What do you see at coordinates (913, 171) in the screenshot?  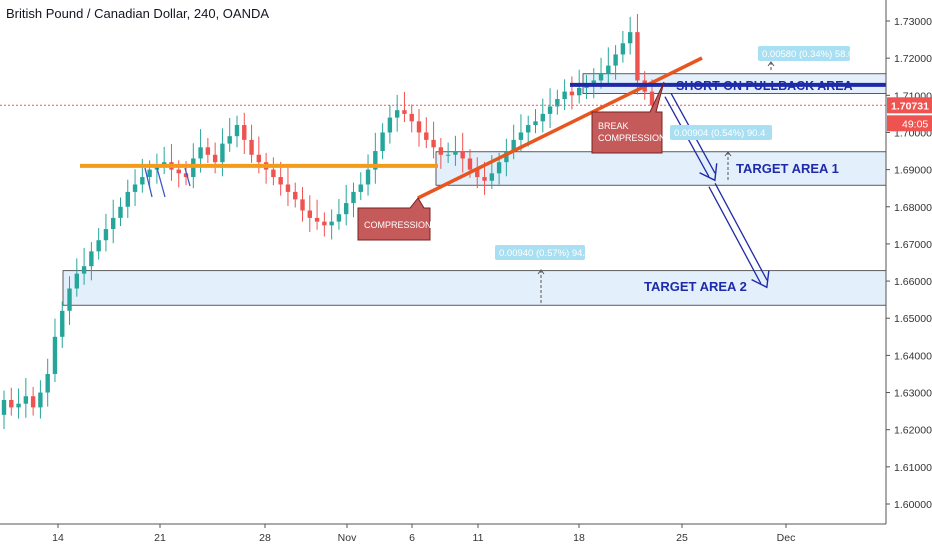 I see `price-tick-label: 1.69000` at bounding box center [913, 171].